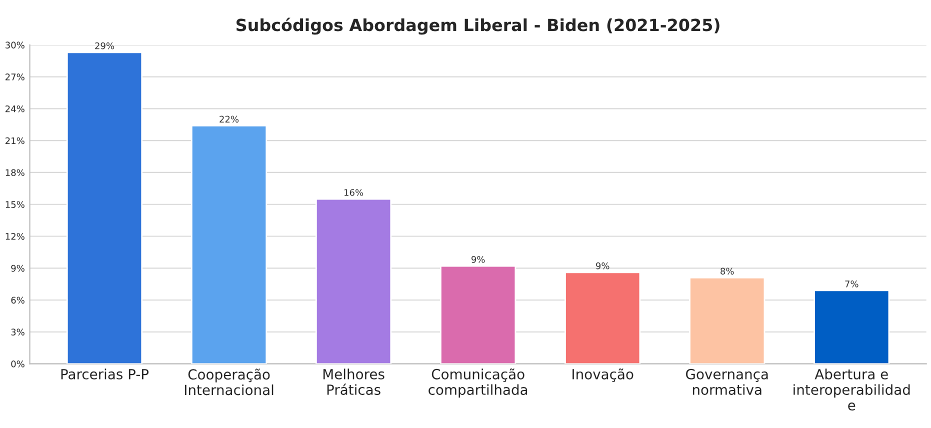 Image resolution: width=931 pixels, height=428 pixels. What do you see at coordinates (104, 46) in the screenshot?
I see `data-label: 29%` at bounding box center [104, 46].